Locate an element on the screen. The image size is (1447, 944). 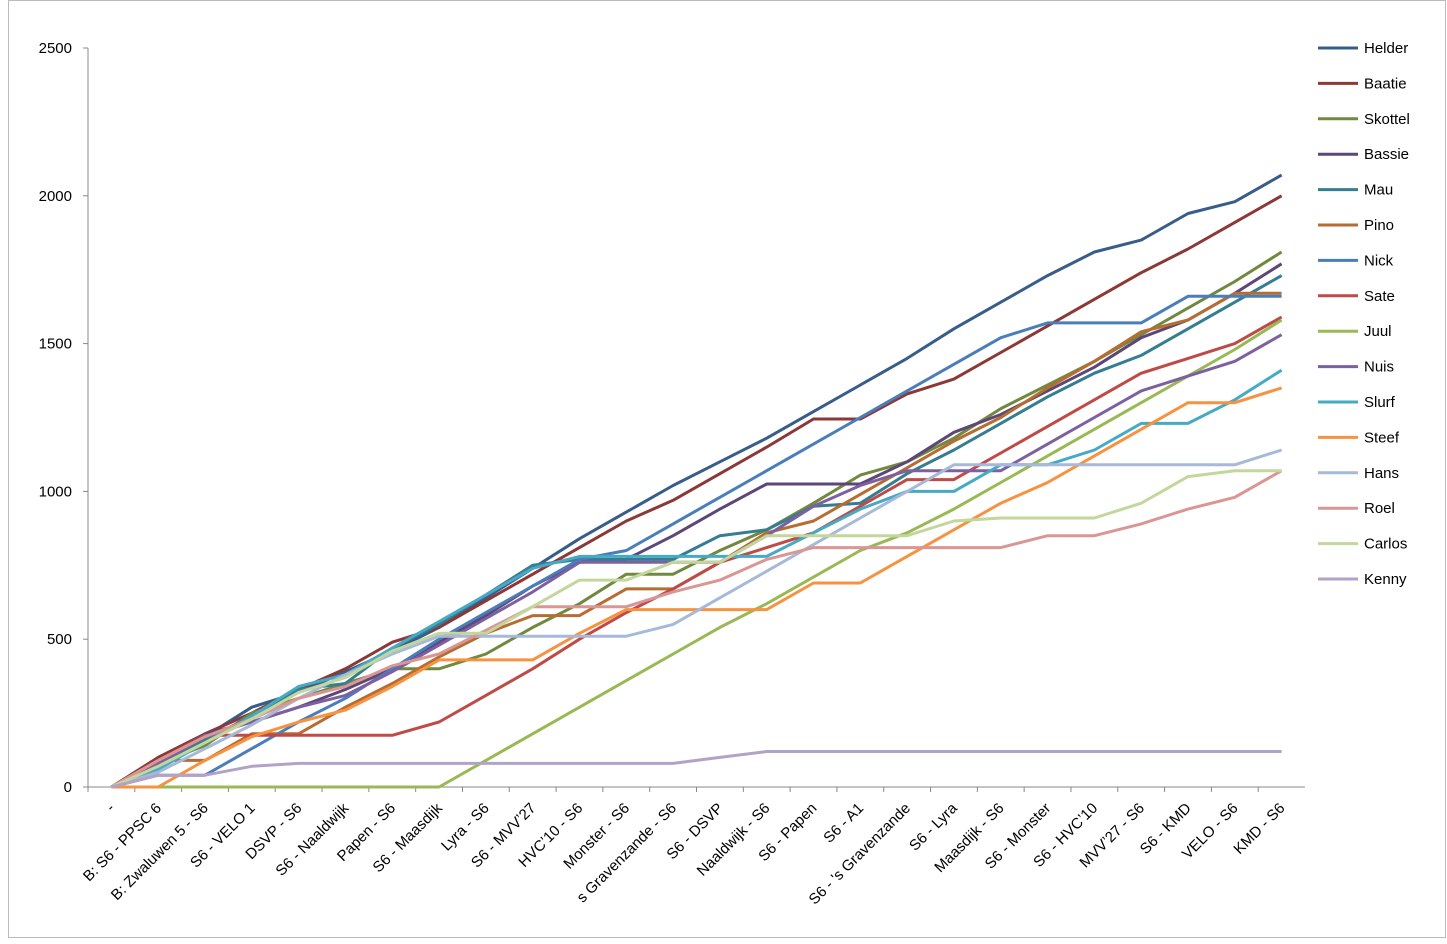
y-tick-label: 1500 is located at coordinates (55, 344).